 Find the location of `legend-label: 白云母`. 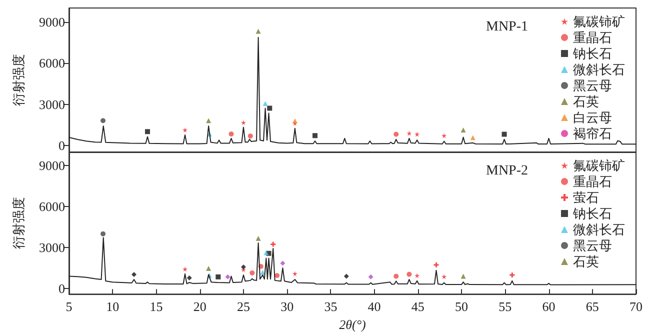

legend-label: 白云母 is located at coordinates (592, 117).